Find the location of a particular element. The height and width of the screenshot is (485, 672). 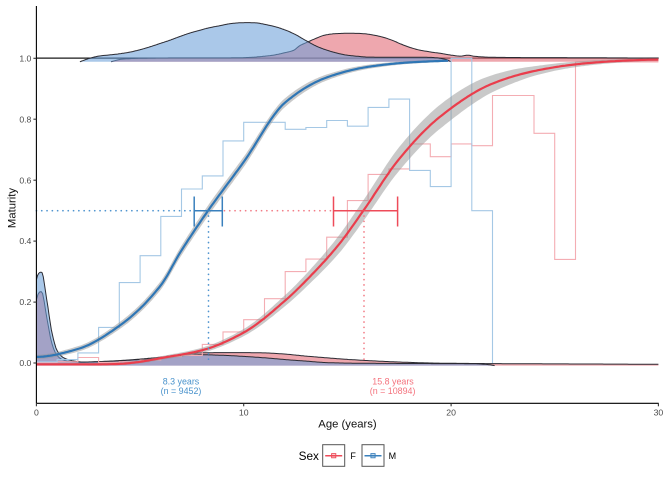

svg-text: 0.4 is located at coordinates (25, 241).